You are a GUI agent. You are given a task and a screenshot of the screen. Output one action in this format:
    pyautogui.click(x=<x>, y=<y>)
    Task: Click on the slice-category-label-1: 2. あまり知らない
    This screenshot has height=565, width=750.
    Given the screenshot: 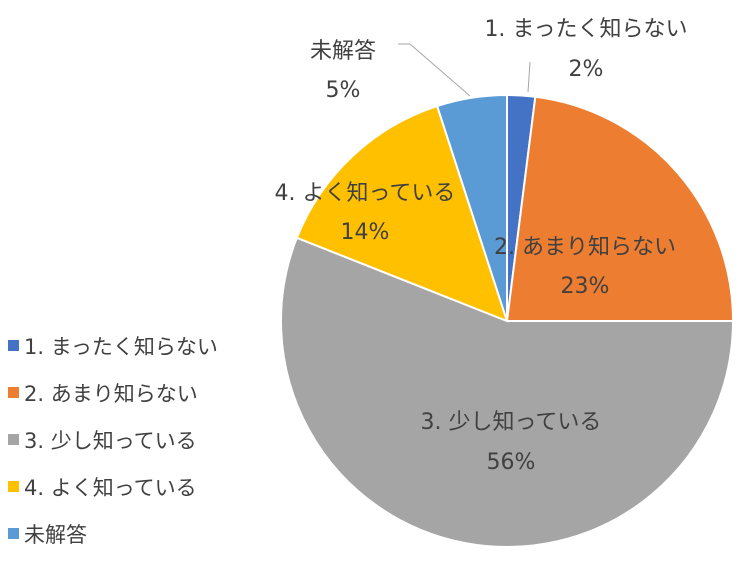 What is the action you would take?
    pyautogui.click(x=585, y=247)
    